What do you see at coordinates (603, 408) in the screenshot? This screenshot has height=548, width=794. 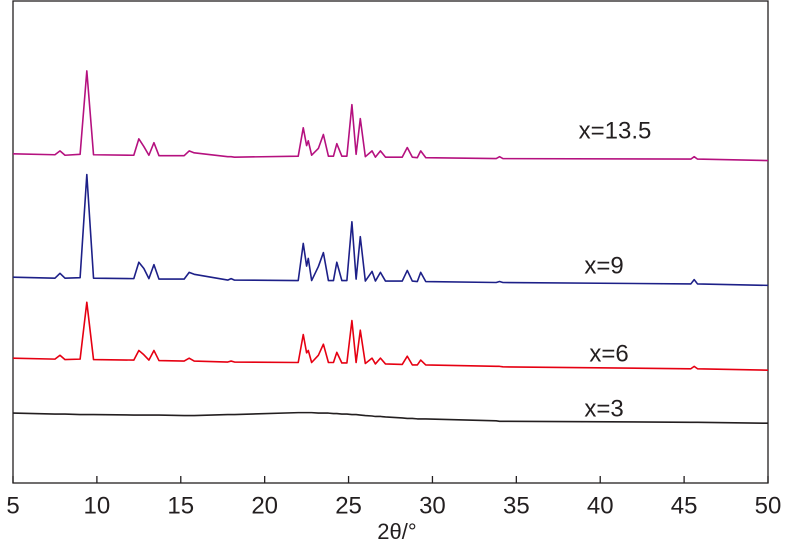 I see `series-label: x=3` at bounding box center [603, 408].